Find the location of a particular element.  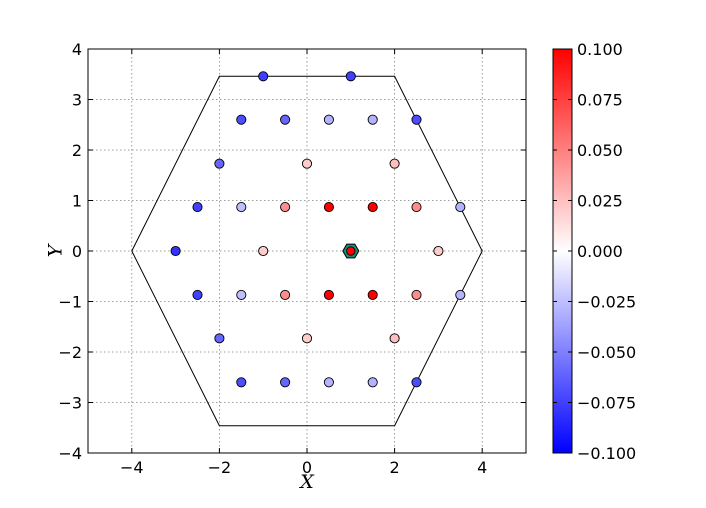

y-tick-label: −4 is located at coordinates (70, 453).